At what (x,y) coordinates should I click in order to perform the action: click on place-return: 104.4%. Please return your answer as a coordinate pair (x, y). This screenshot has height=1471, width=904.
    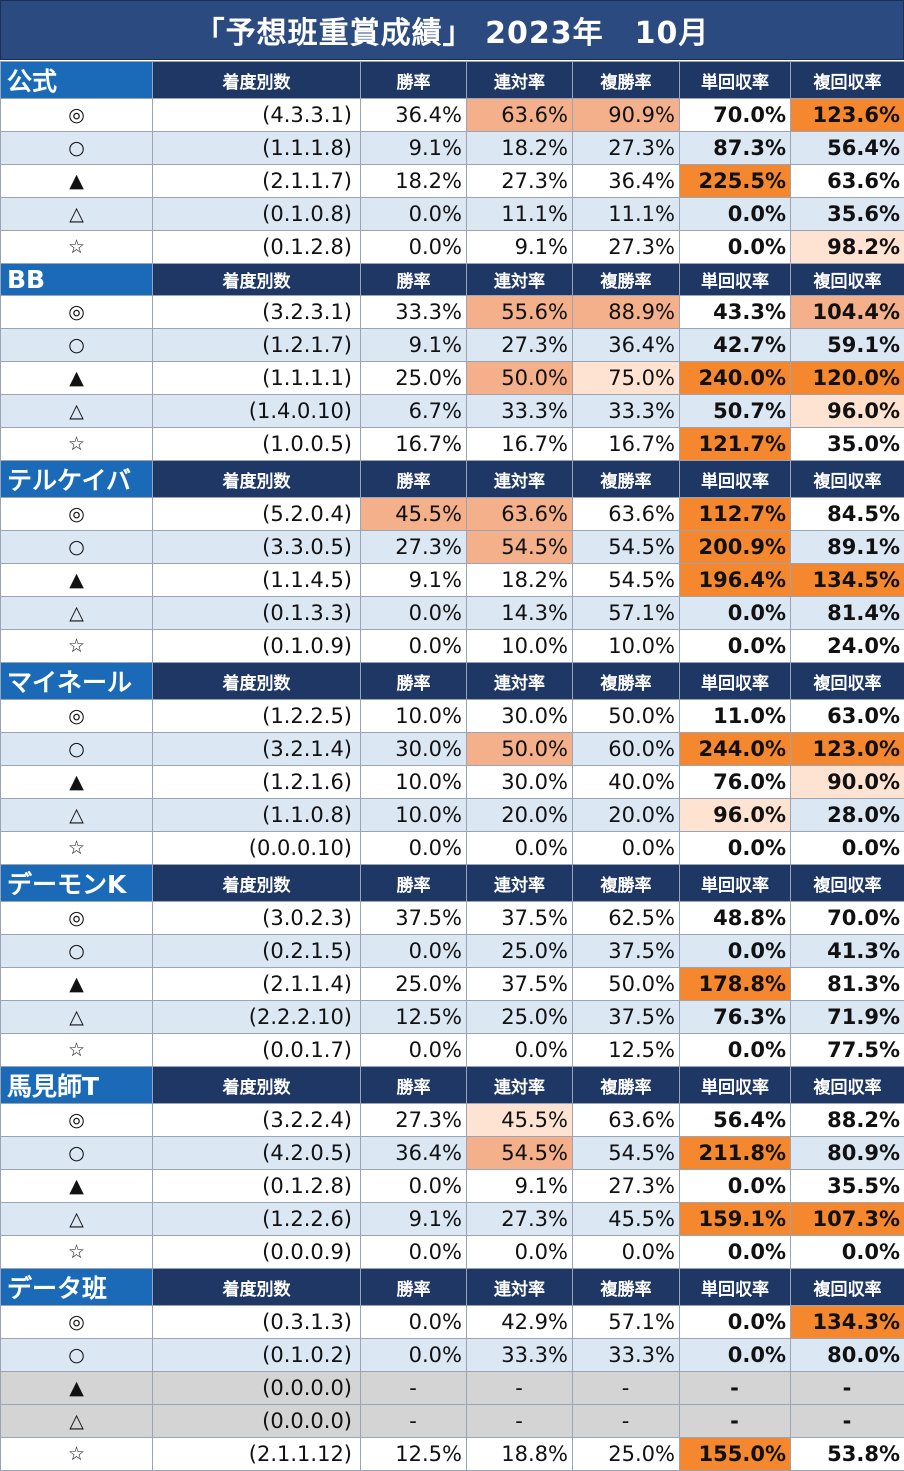
    Looking at the image, I should click on (847, 312).